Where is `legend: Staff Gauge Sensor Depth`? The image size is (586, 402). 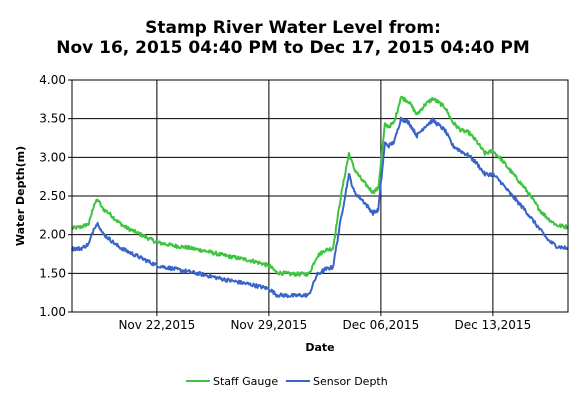 legend: Staff Gauge Sensor Depth is located at coordinates (287, 381).